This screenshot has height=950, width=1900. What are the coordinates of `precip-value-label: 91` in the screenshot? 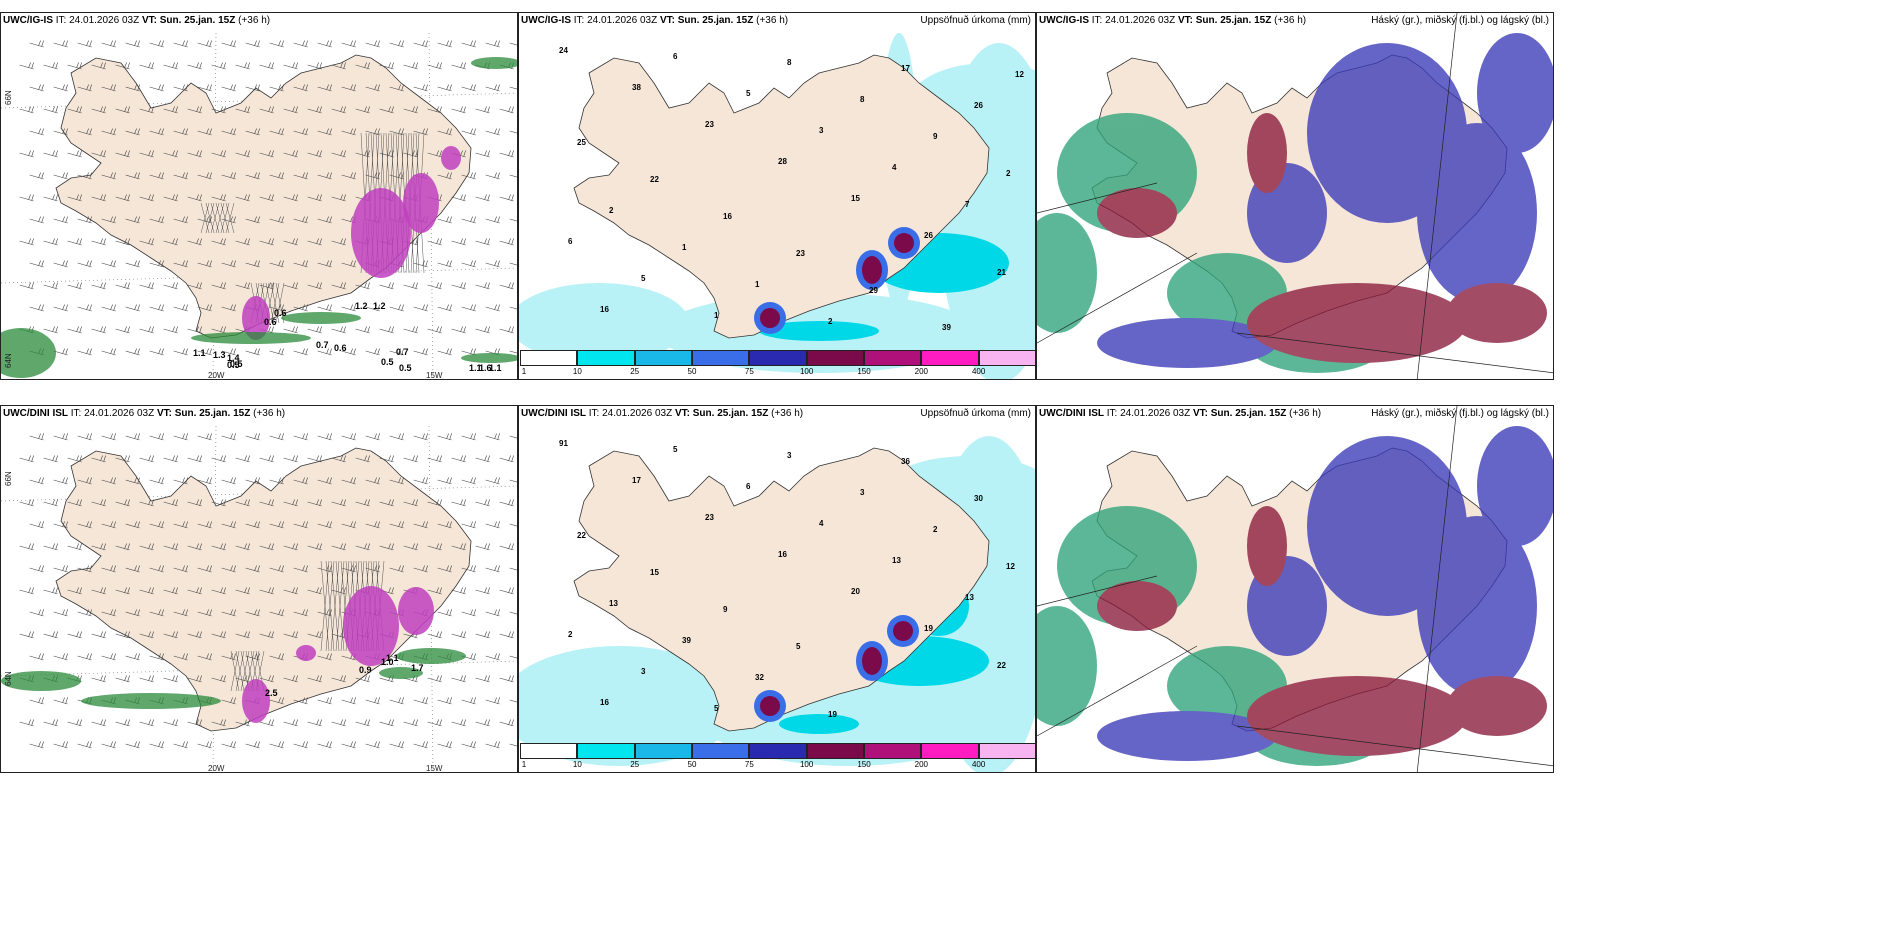 It's located at (563, 443).